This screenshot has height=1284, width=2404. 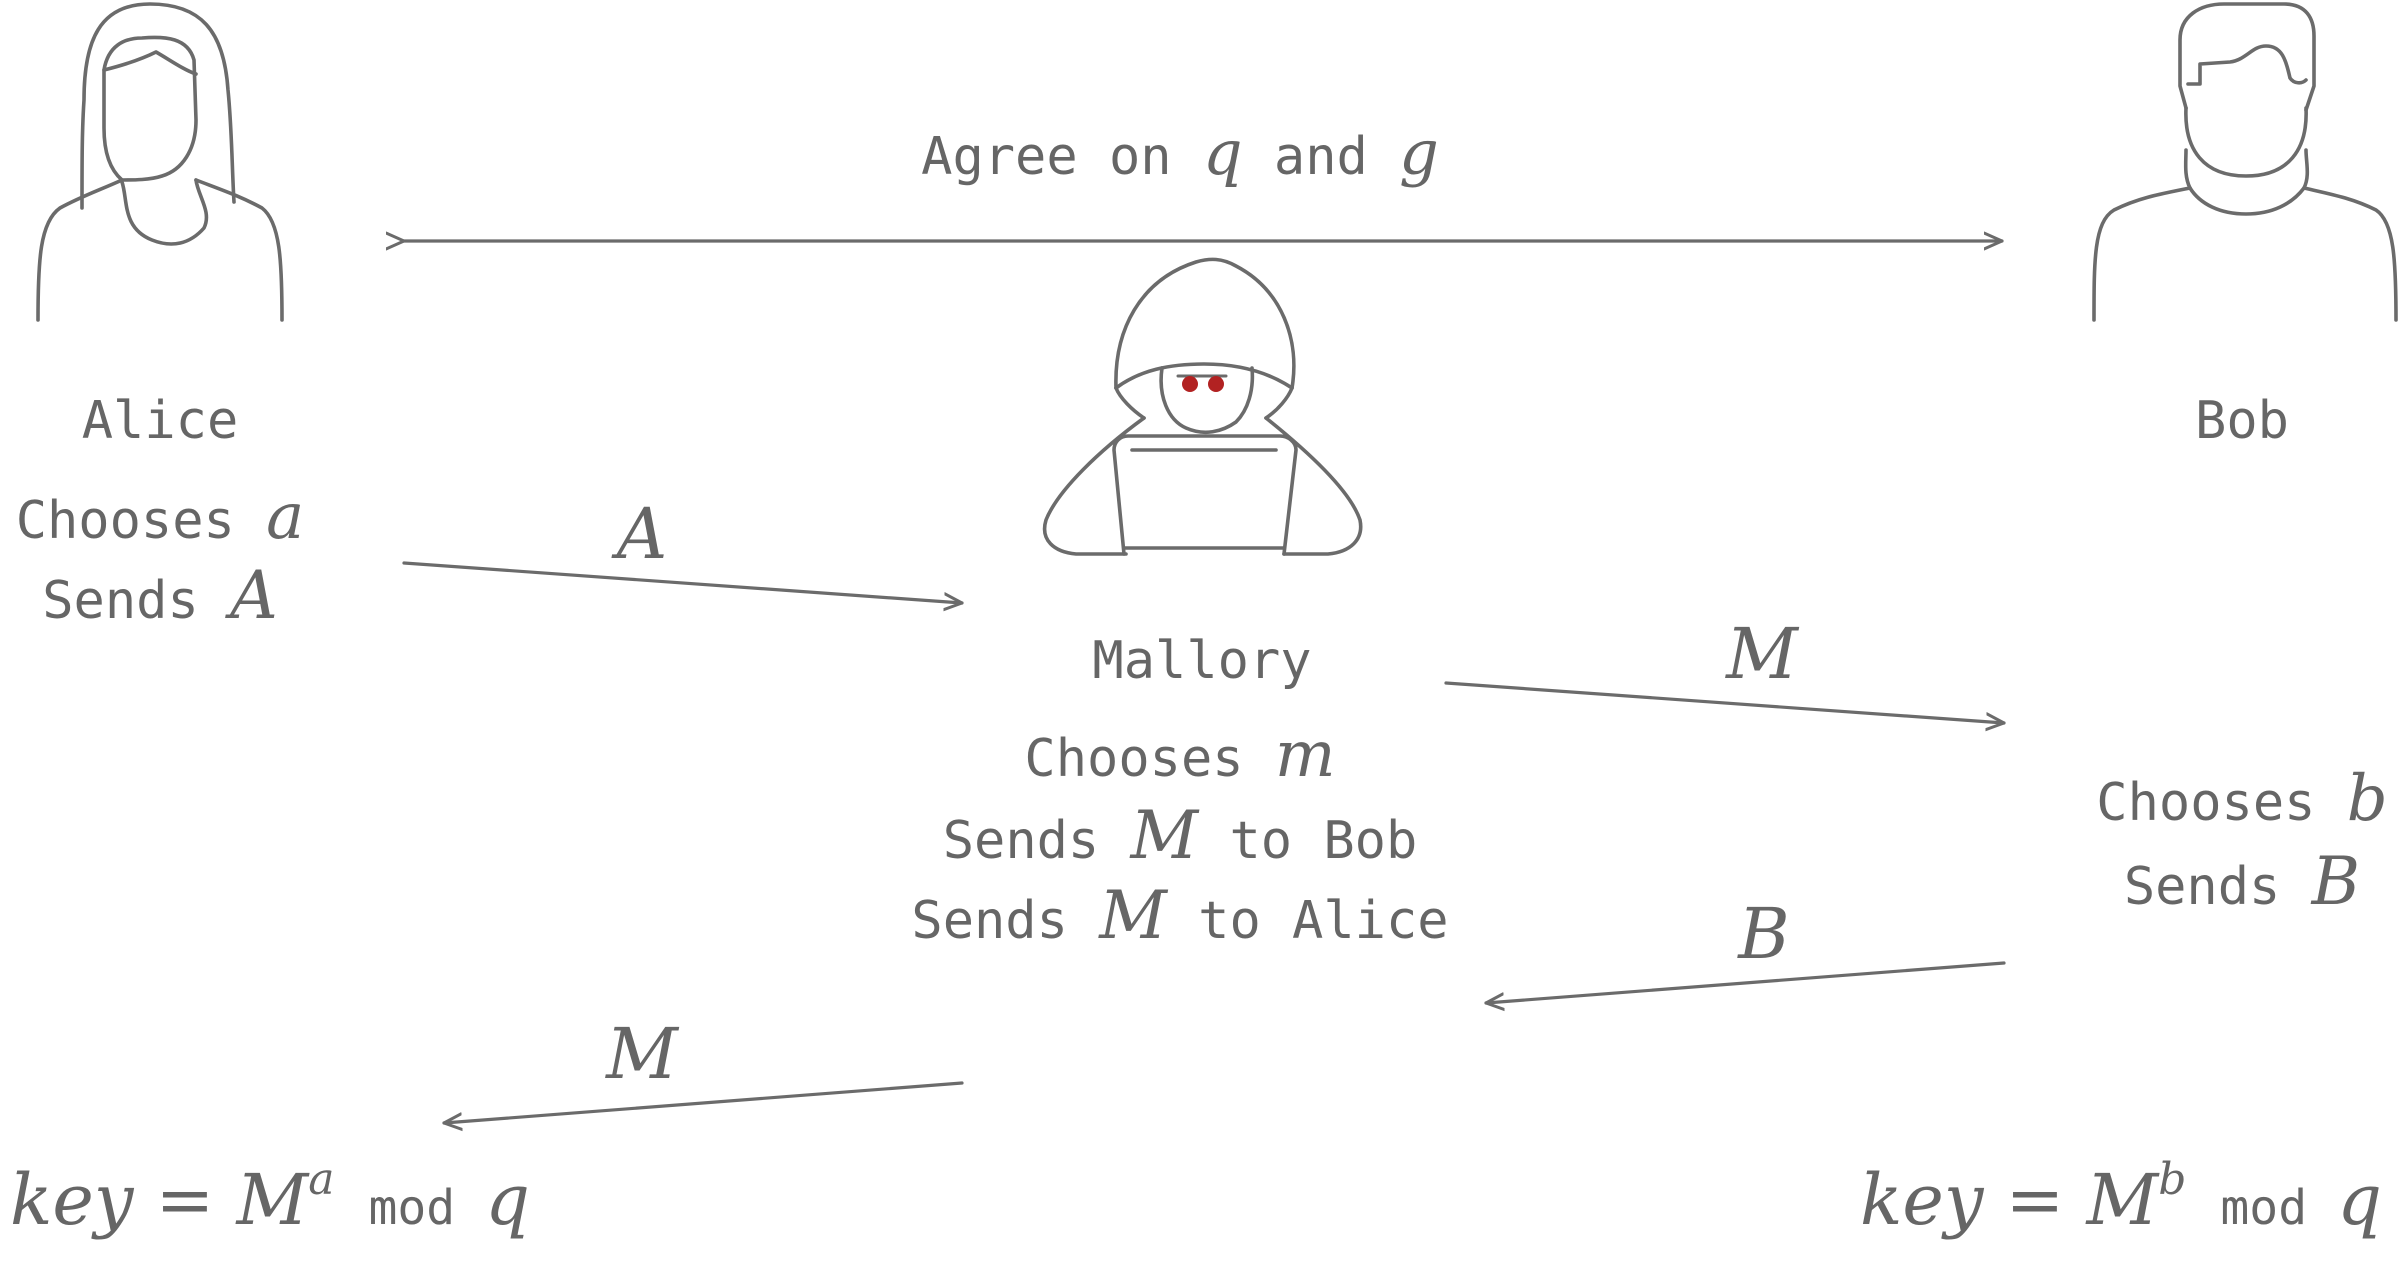 What do you see at coordinates (703, 1102) in the screenshot?
I see `arrow-mallory-to-alice` at bounding box center [703, 1102].